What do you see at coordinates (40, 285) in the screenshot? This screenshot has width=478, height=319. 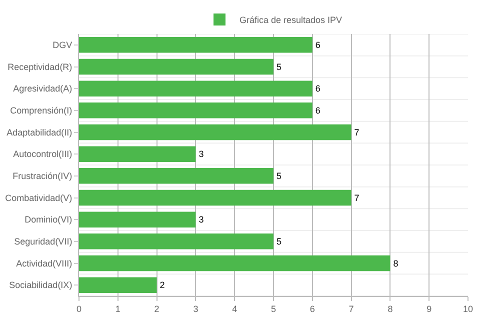 I see `y-tick-label: Sociabilidad(IX)` at bounding box center [40, 285].